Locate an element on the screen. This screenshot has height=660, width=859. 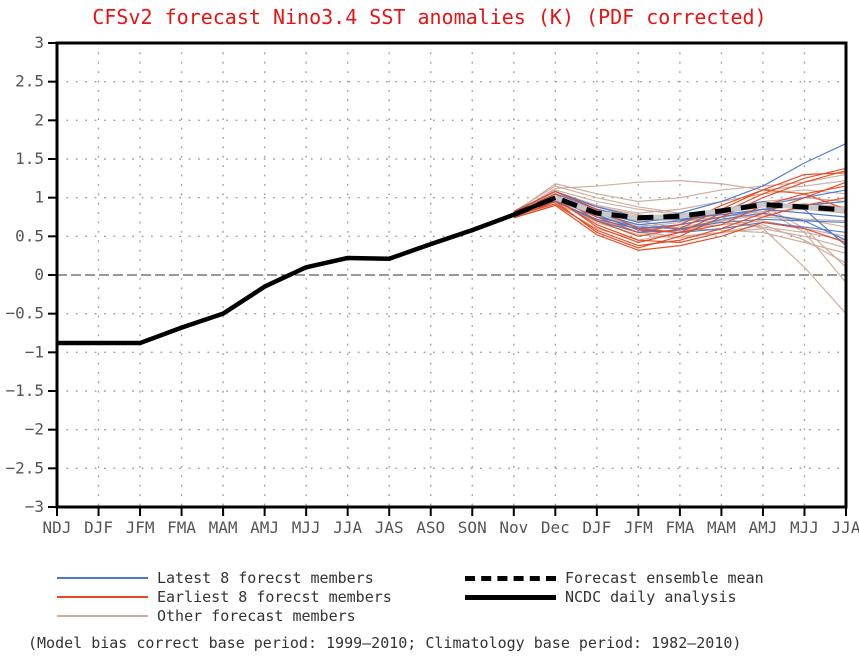
y-tick-label: 2 is located at coordinates (39, 119).